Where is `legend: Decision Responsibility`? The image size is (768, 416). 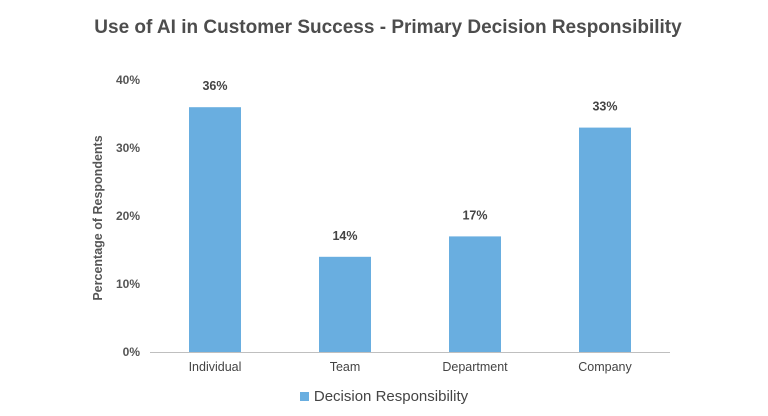 legend: Decision Responsibility is located at coordinates (384, 396).